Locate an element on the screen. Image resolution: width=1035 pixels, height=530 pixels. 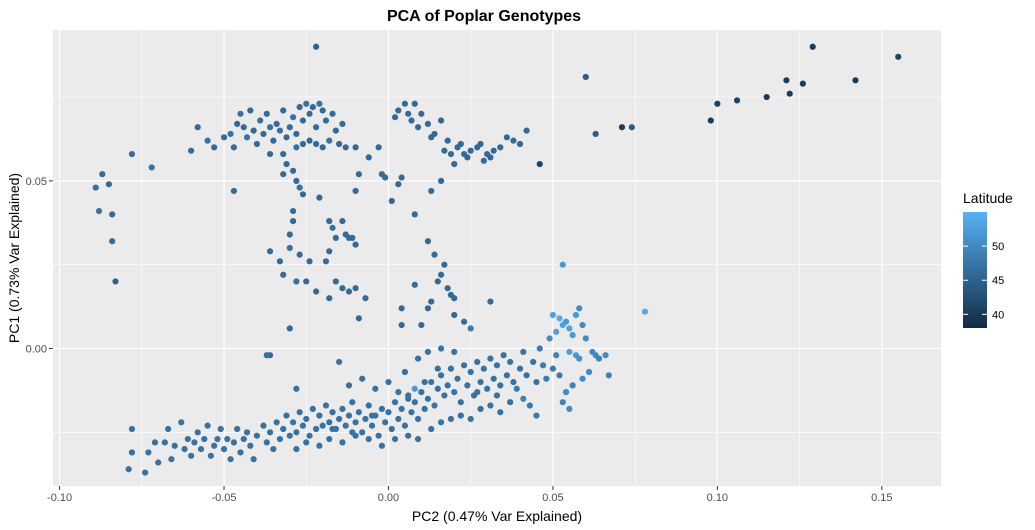
legend-title: Latitude is located at coordinates (988, 198).